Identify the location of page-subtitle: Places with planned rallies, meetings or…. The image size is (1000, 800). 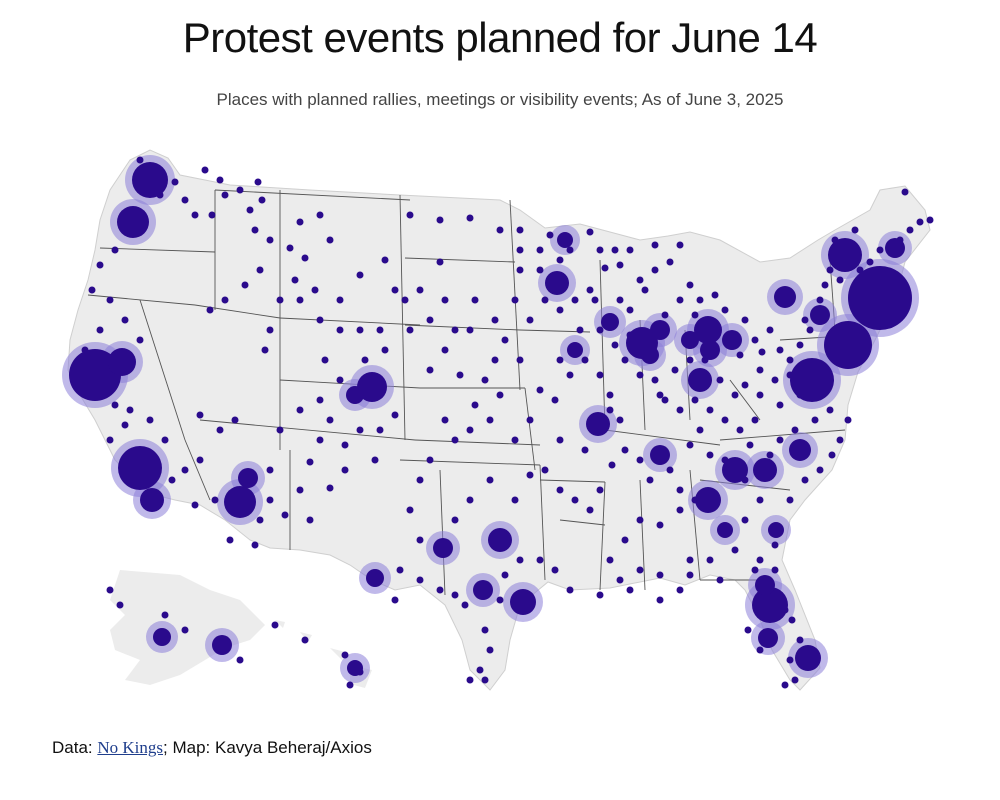
(500, 99).